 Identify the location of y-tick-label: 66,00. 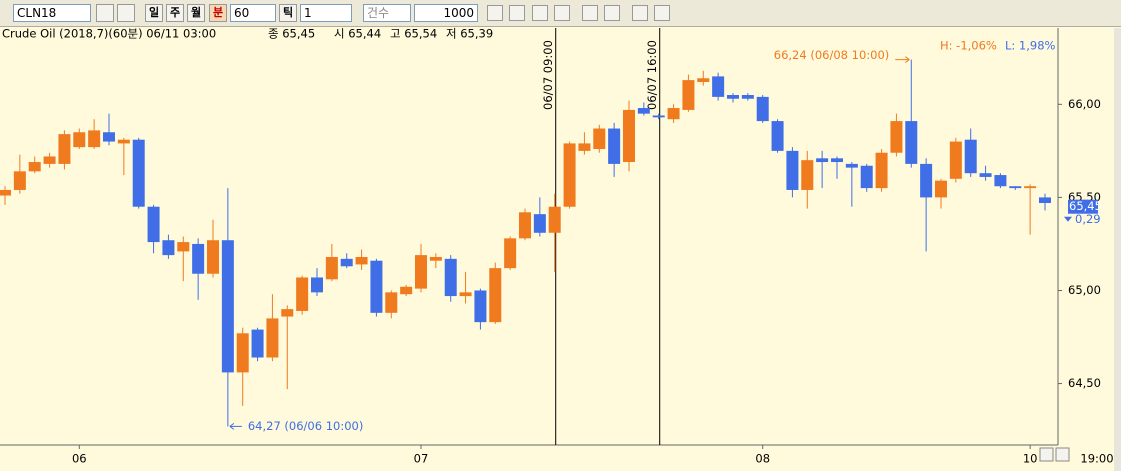
(1084, 104).